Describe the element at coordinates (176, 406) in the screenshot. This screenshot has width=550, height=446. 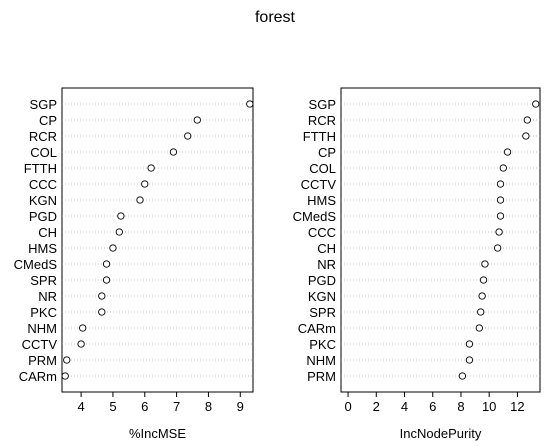
I see `x-tick-label: 7` at that location.